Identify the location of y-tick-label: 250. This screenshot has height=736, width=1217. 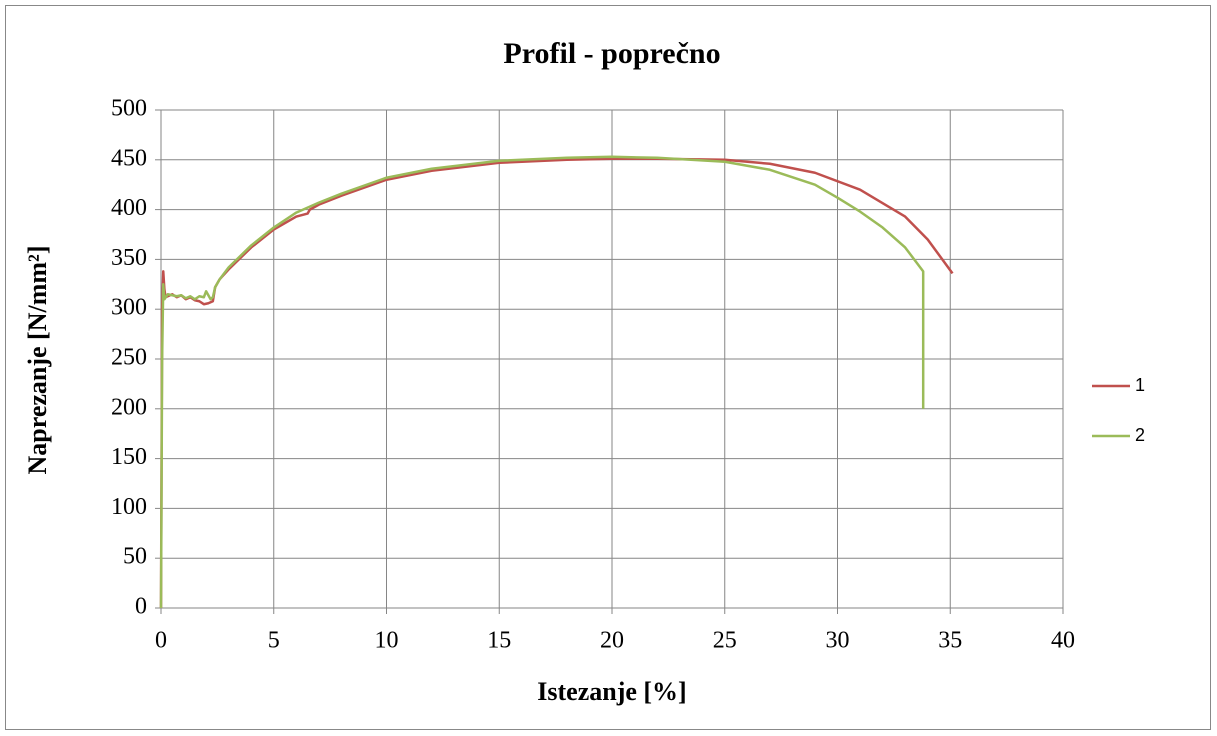
(129, 358).